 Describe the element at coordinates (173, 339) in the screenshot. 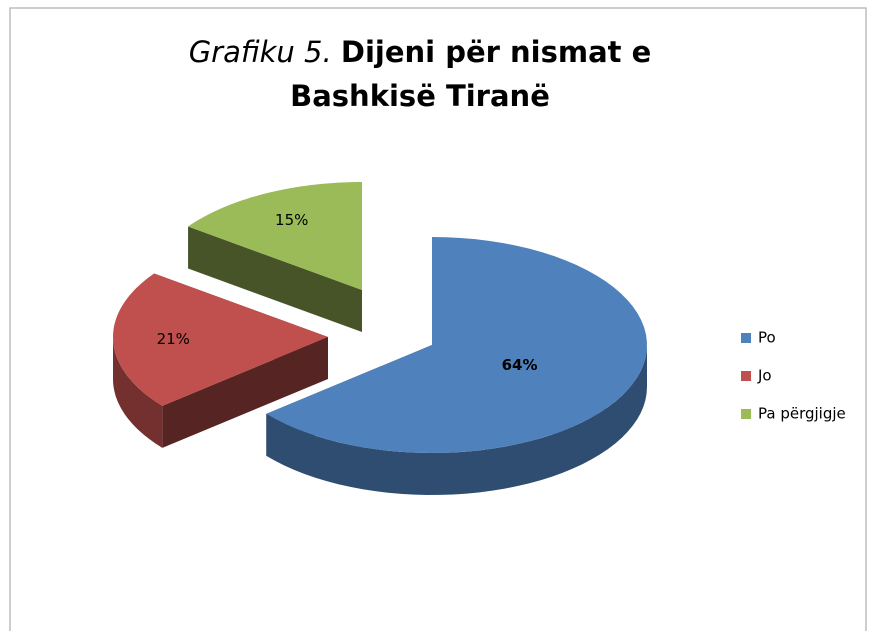

I see `data-label: 21%` at that location.